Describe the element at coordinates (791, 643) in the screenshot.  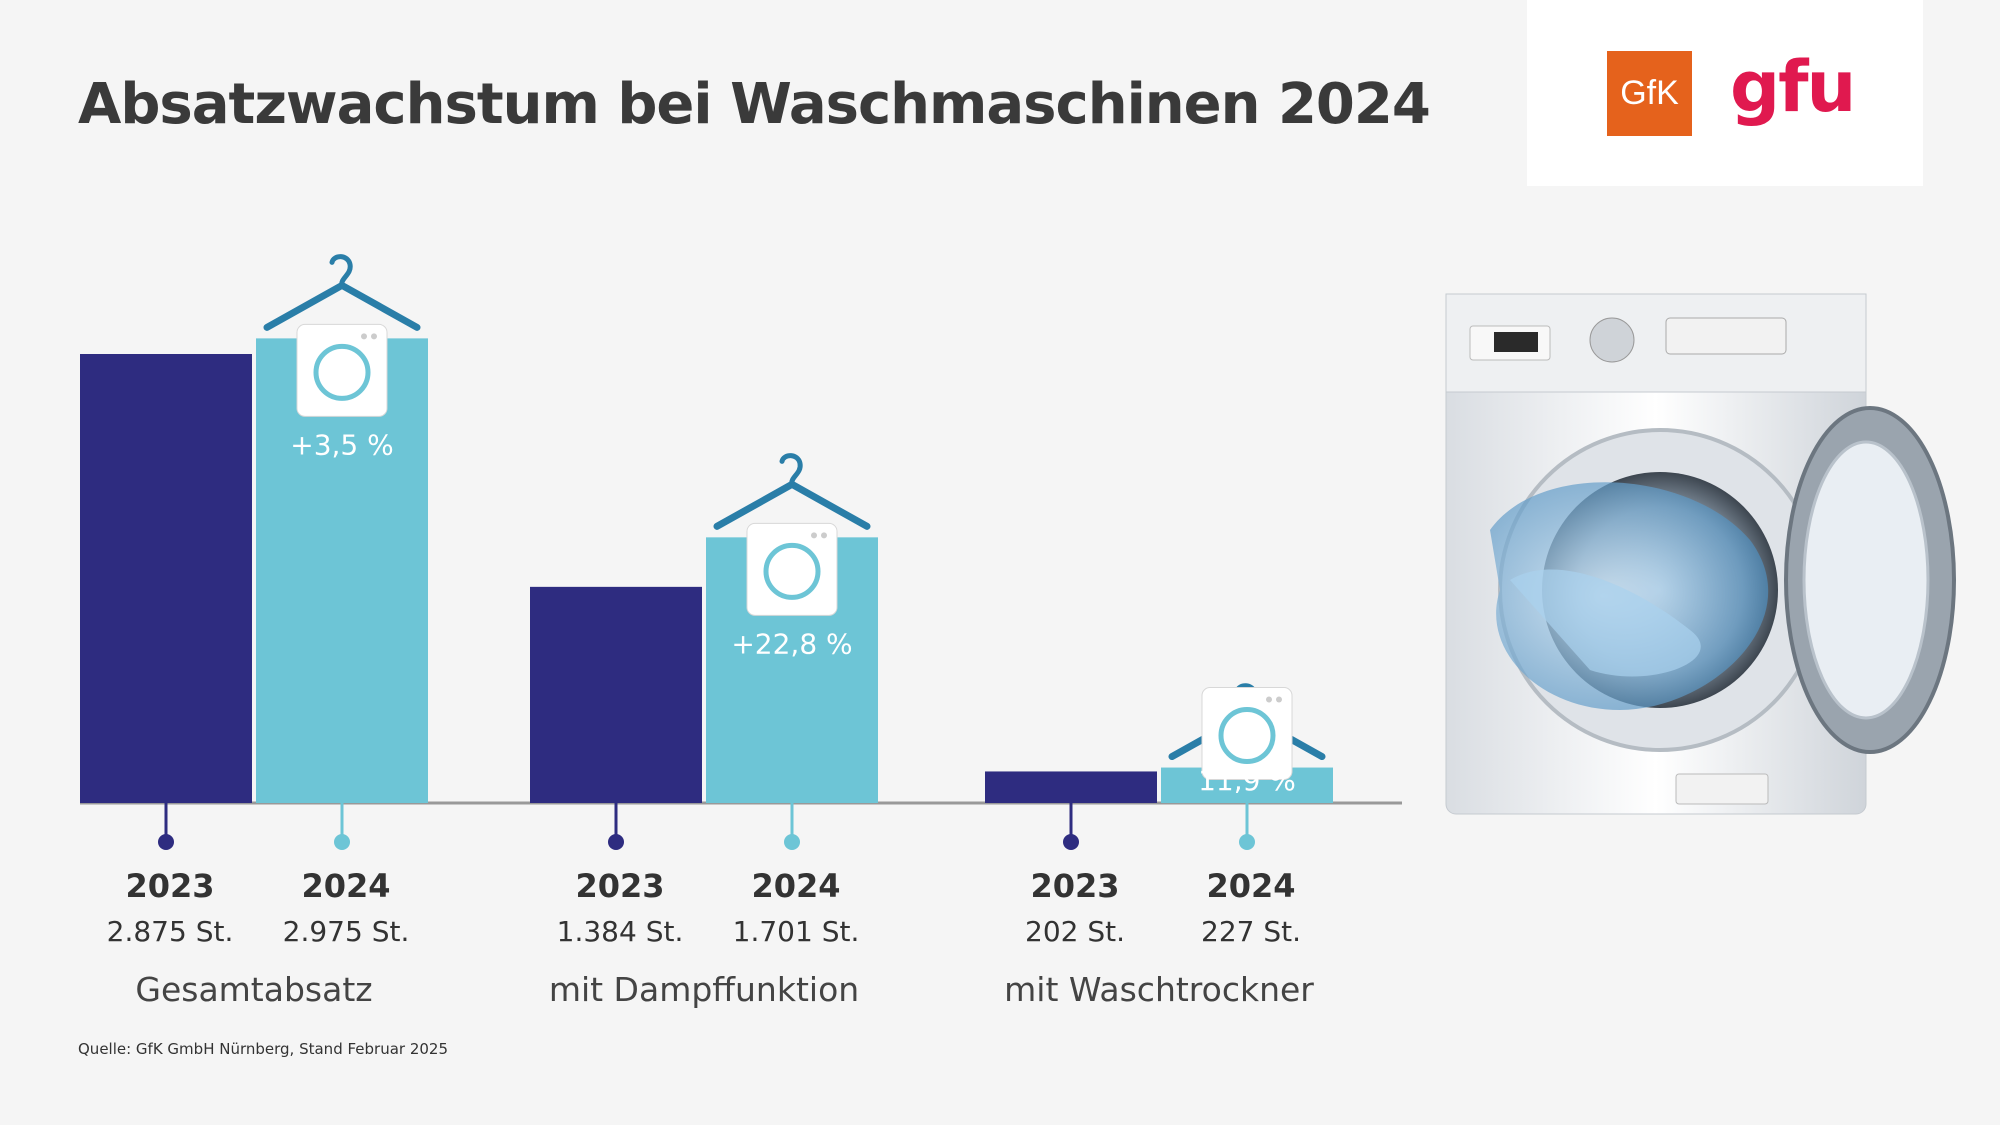
I see `growth-label: +22,8 %` at that location.